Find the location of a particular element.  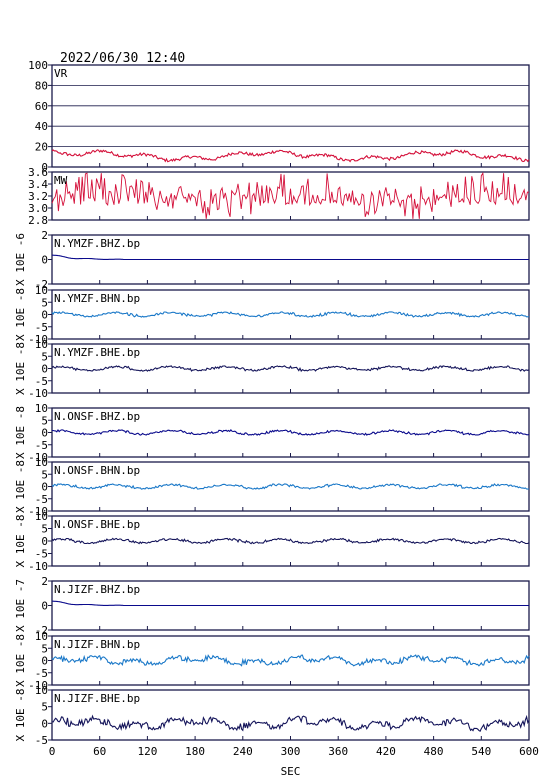

x-tick-label: 240 is located at coordinates (243, 751).